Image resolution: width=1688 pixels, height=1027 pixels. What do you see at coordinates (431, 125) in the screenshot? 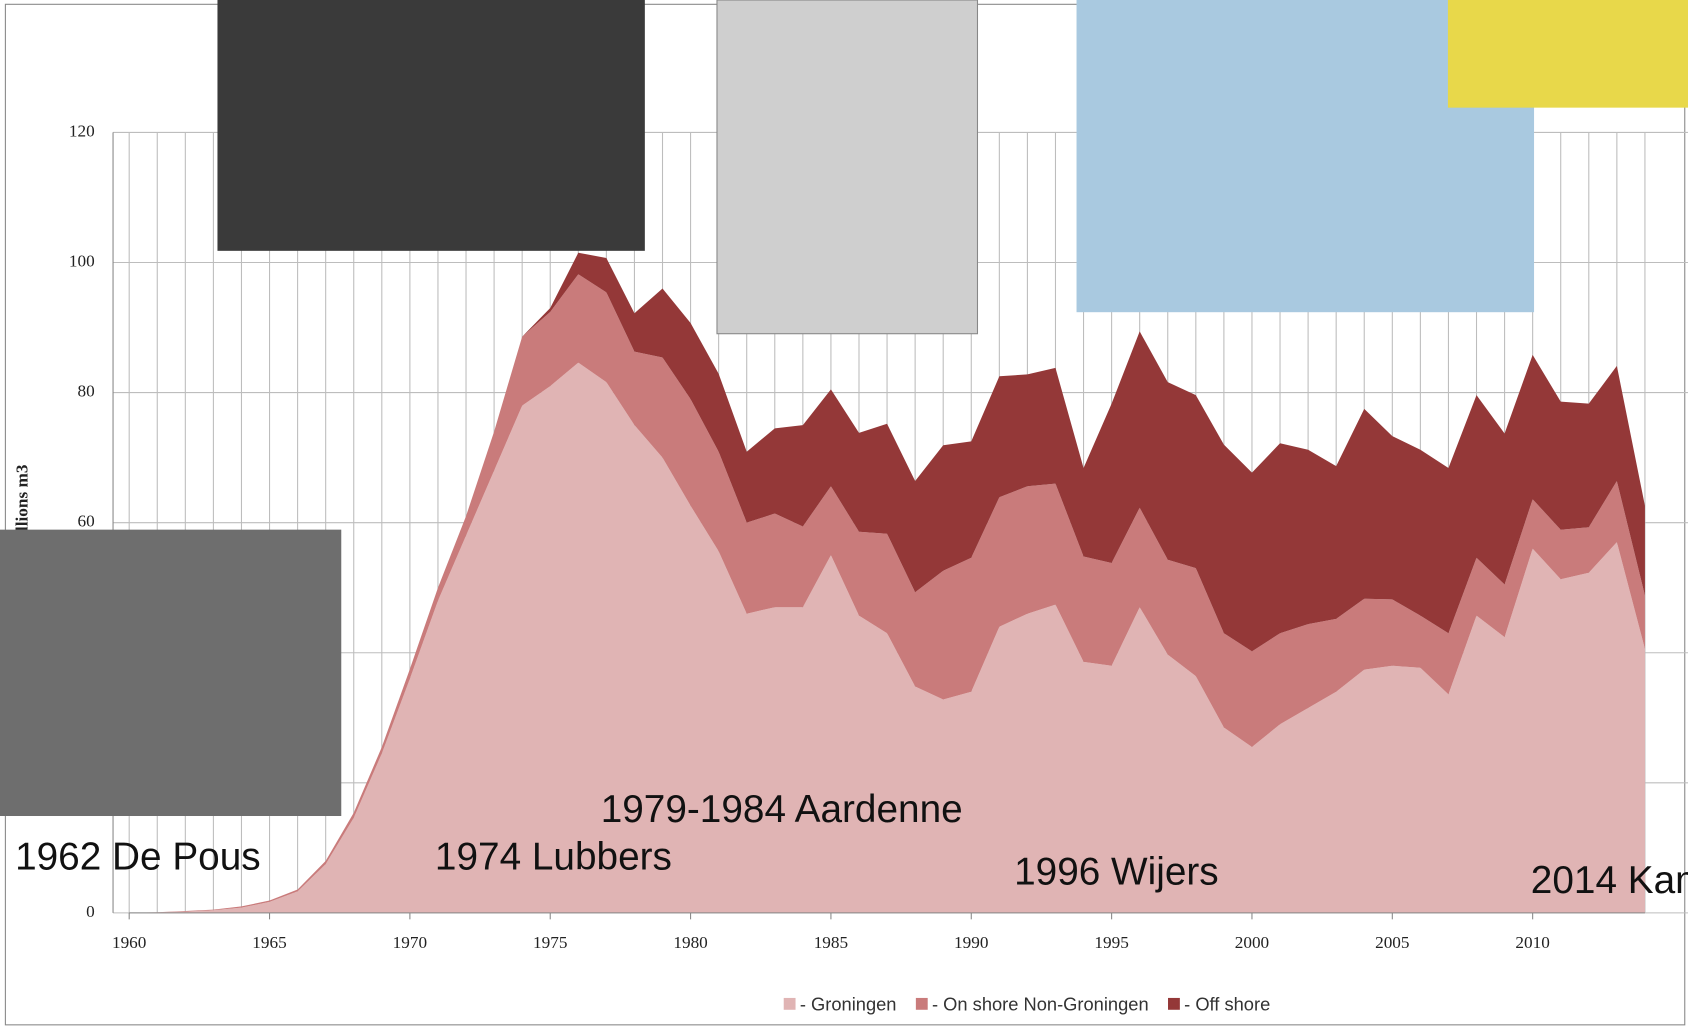
I see `photo-opec` at bounding box center [431, 125].